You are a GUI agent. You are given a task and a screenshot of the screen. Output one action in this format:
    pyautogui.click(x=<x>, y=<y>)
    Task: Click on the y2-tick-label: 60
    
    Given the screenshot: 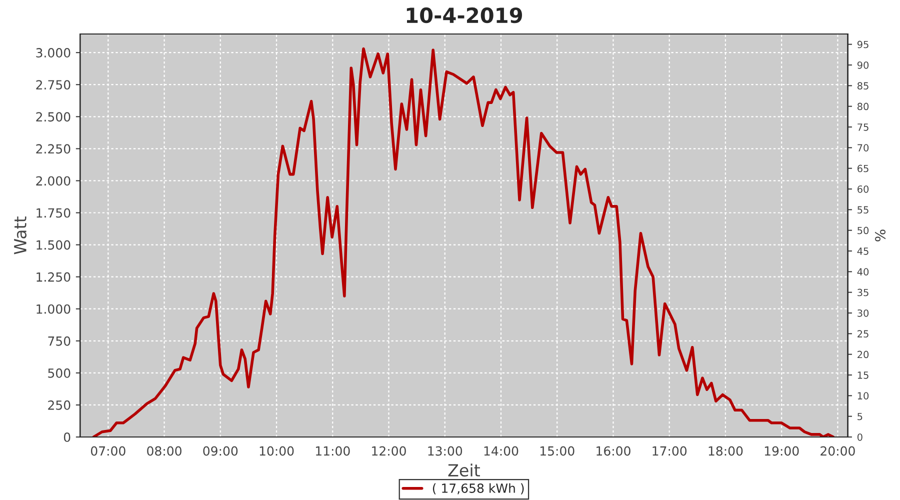 What is the action you would take?
    pyautogui.click(x=863, y=189)
    